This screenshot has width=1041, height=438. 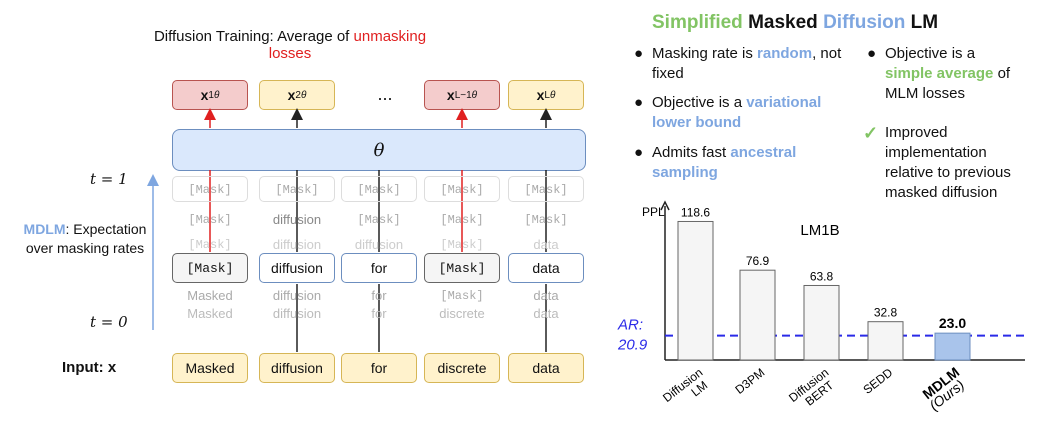 I want to click on mdlm-annotation: MDLM: Expectation over masking rates, so click(x=85, y=239).